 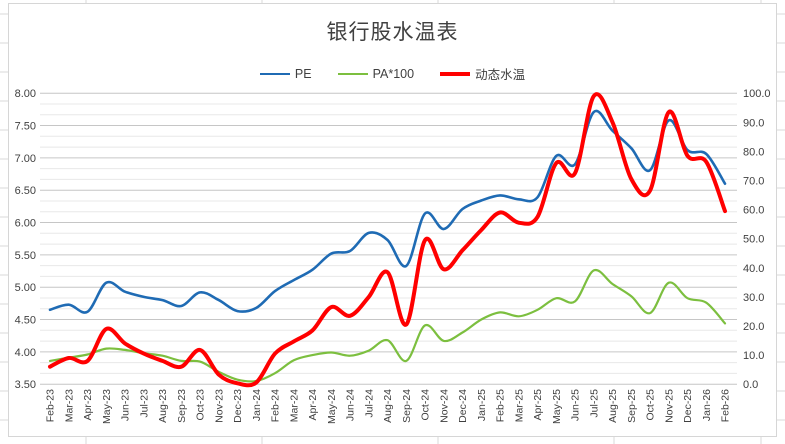 What do you see at coordinates (688, 406) in the screenshot?
I see `x-axis-tick-label: Dec-25` at bounding box center [688, 406].